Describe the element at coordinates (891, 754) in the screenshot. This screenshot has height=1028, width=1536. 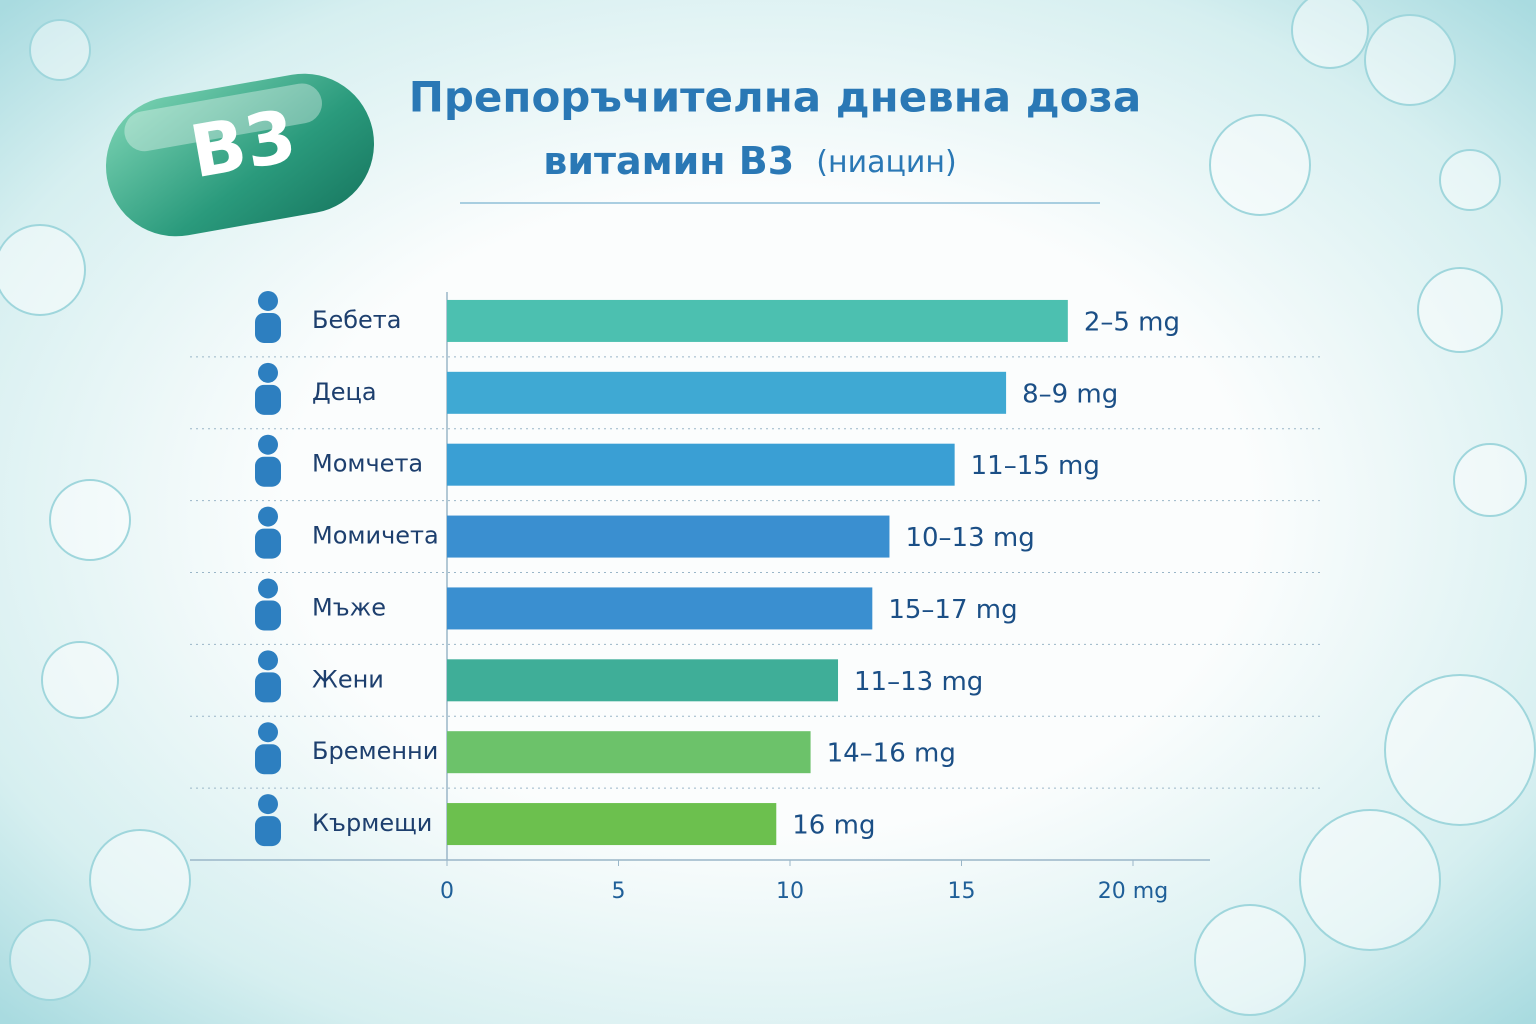
I see `value-label: 14–16 mg` at that location.